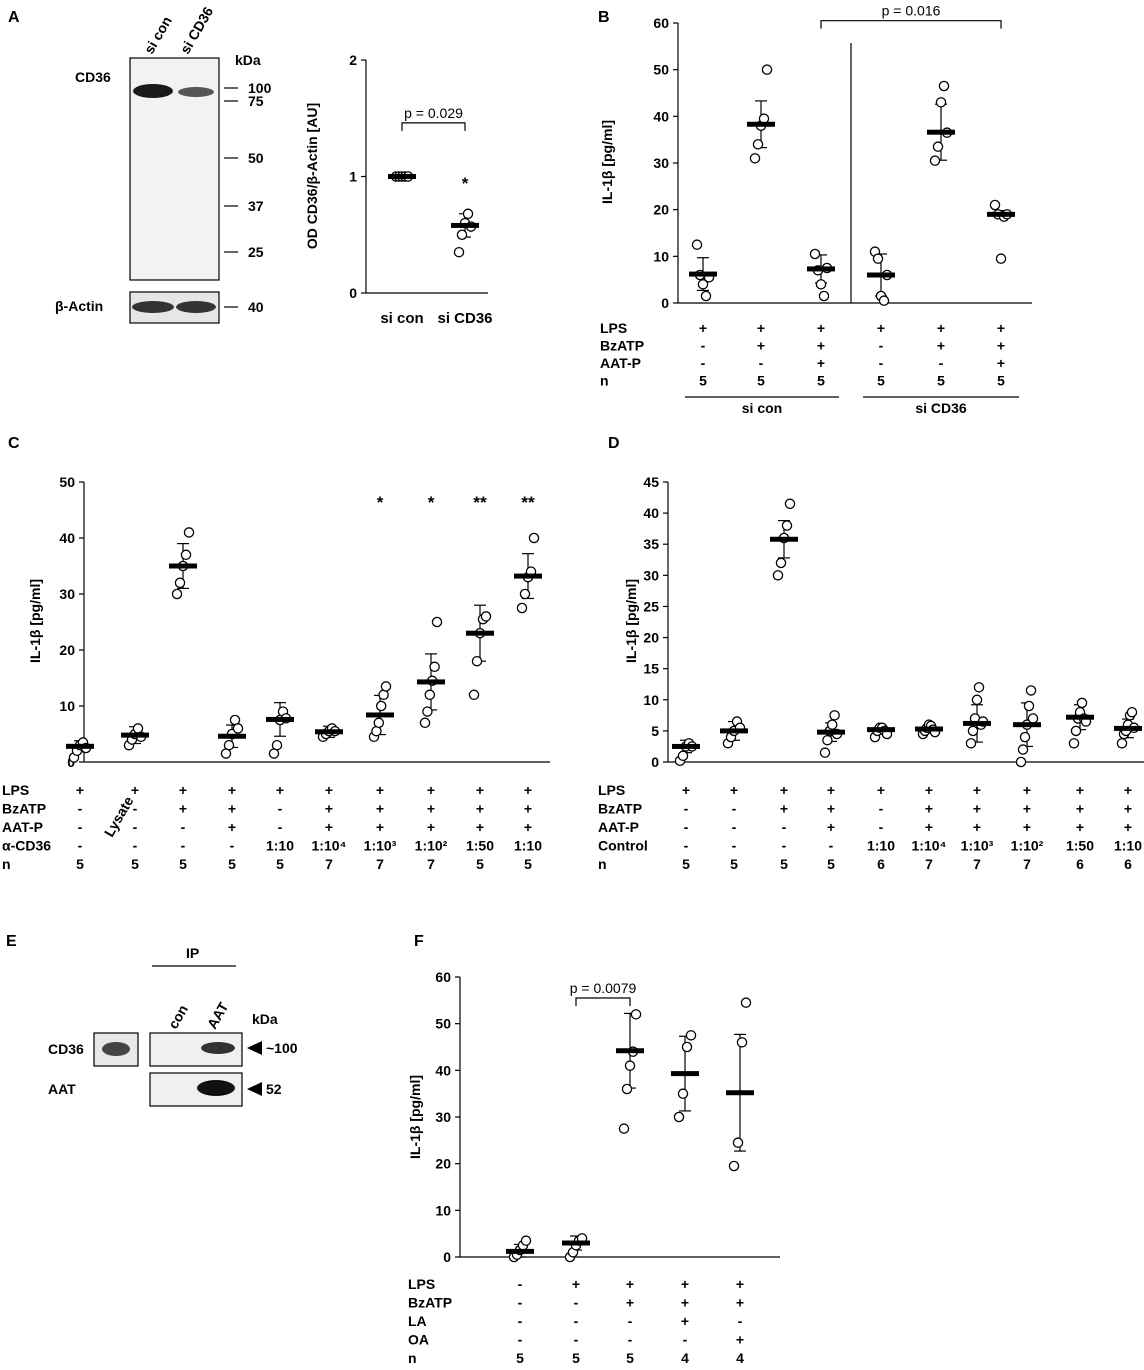 This screenshot has height=1370, width=1144. What do you see at coordinates (480, 502) in the screenshot?
I see `significance-star: **` at bounding box center [480, 502].